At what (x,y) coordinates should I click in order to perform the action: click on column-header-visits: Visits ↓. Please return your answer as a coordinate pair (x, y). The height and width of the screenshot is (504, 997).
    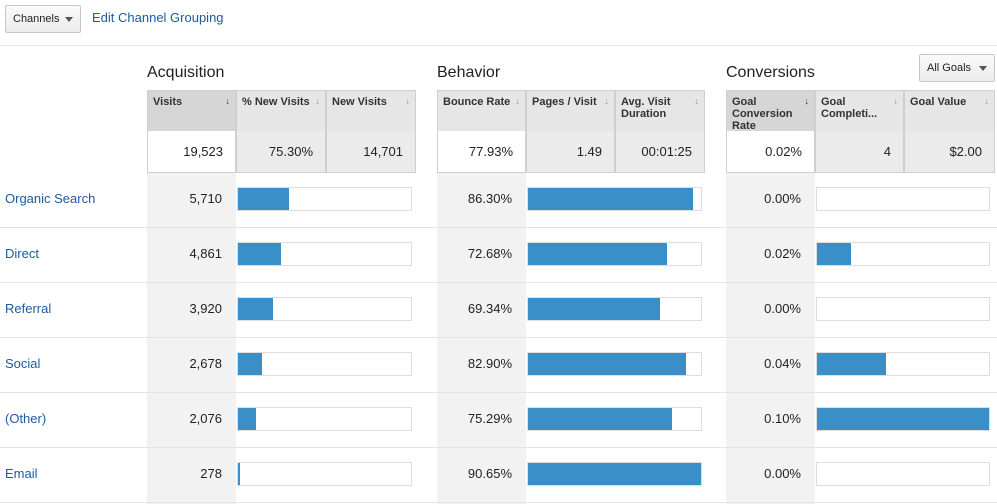
    Looking at the image, I should click on (191, 110).